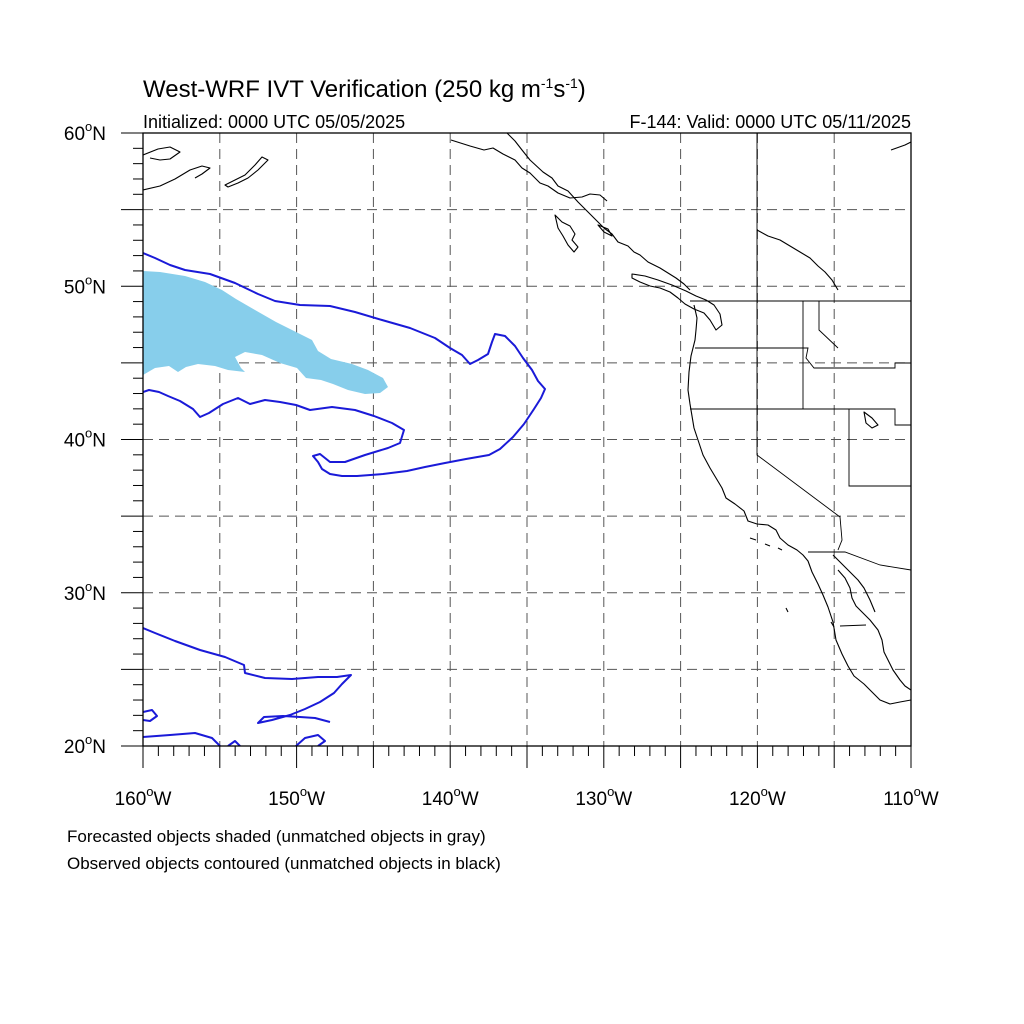 The height and width of the screenshot is (1024, 1024). I want to click on observed-ivt-contour-south, so click(247, 675).